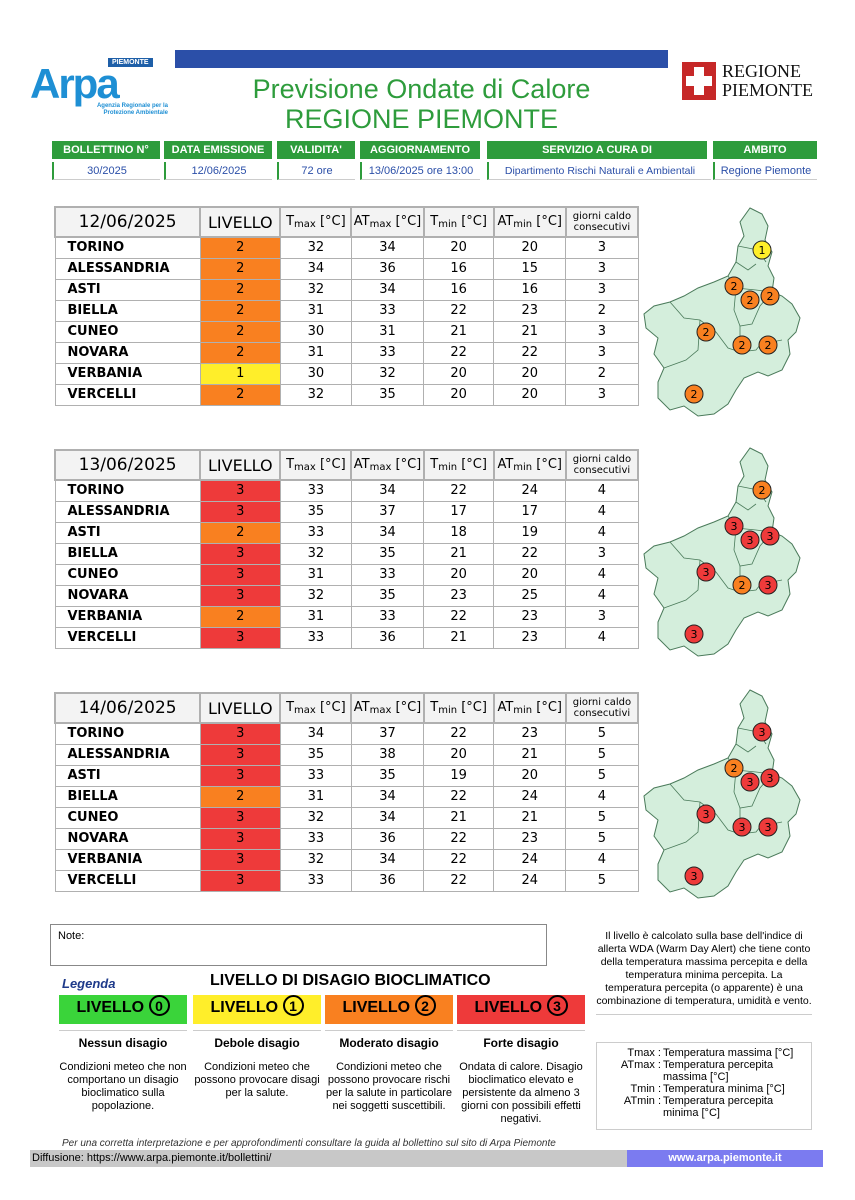 The width and height of the screenshot is (855, 1200). I want to click on regione-logo-line2: PIEMONTE, so click(767, 90).